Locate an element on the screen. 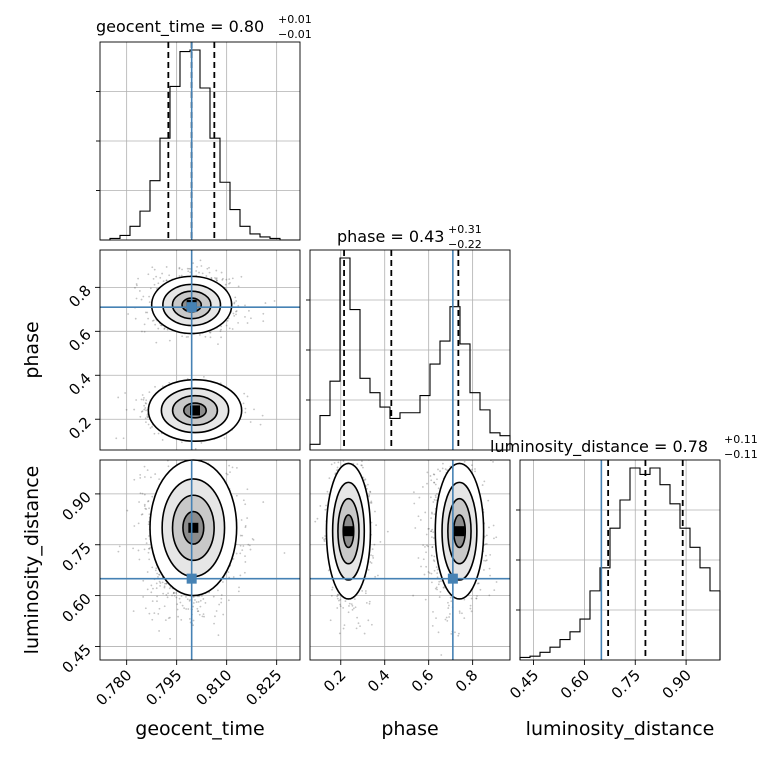 The width and height of the screenshot is (760, 760). xlabel-geocent-time: geocent_time is located at coordinates (199, 729).